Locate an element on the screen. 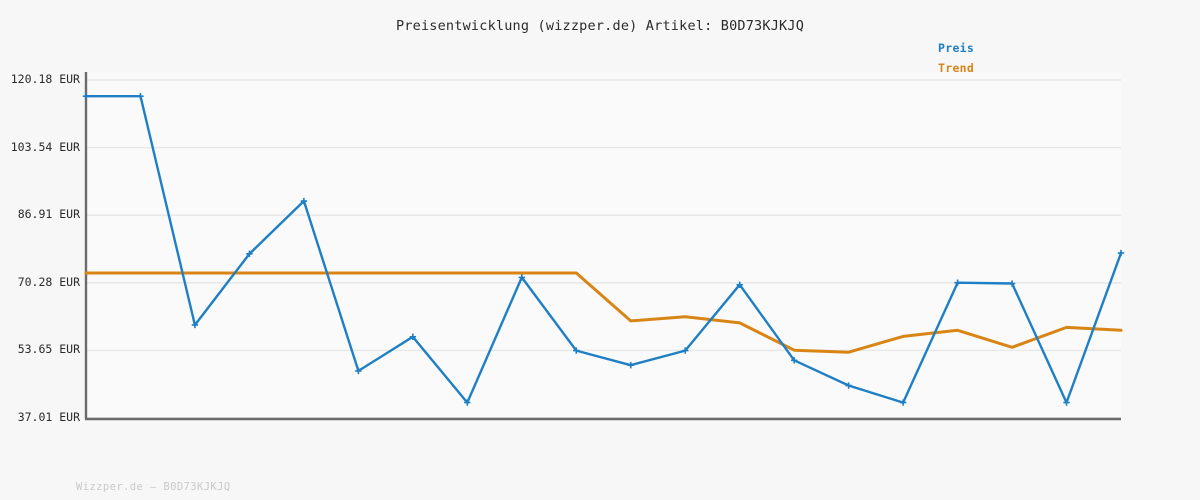 This screenshot has height=500, width=1200. y-axis-tick-label: 86.91 EUR is located at coordinates (48, 214).